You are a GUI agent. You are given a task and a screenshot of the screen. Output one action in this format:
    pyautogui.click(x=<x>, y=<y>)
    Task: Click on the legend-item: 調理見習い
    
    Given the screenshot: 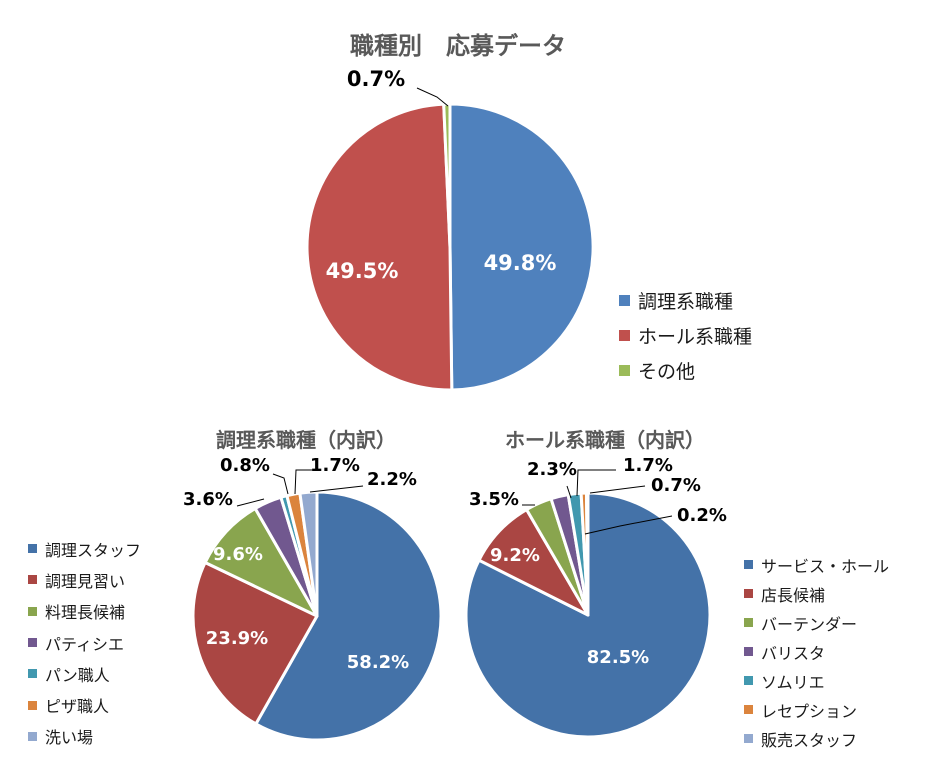 What is the action you would take?
    pyautogui.click(x=84, y=579)
    